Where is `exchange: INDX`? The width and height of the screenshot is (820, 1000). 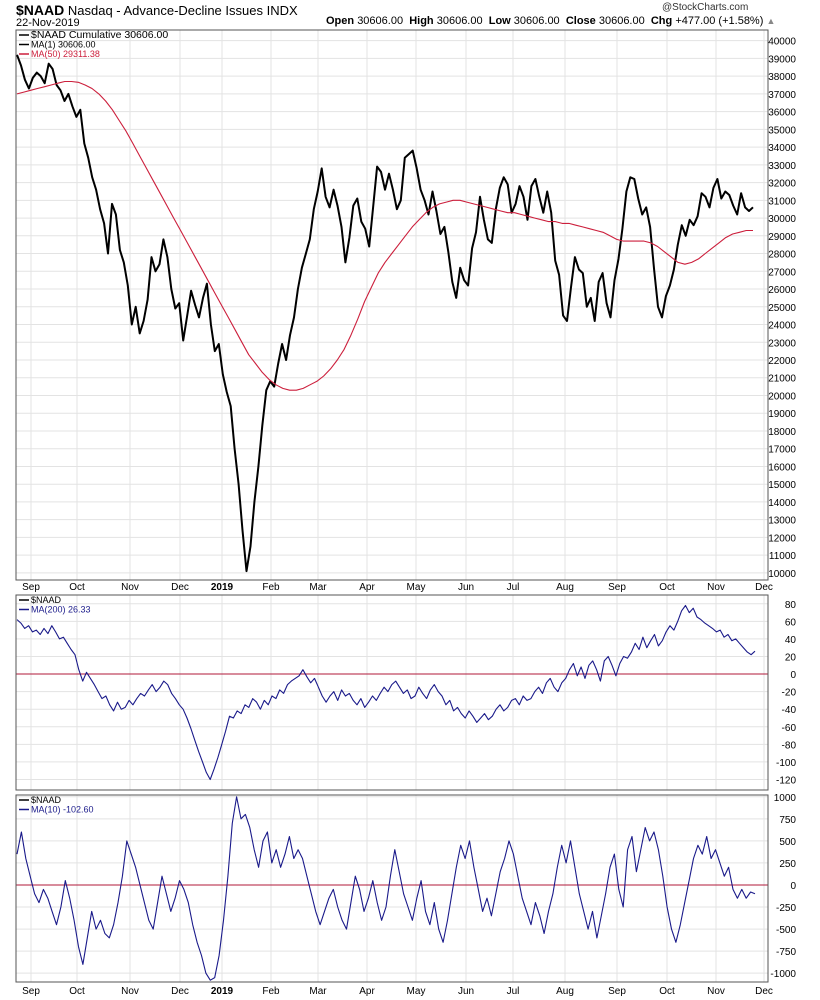 exchange: INDX is located at coordinates (282, 10).